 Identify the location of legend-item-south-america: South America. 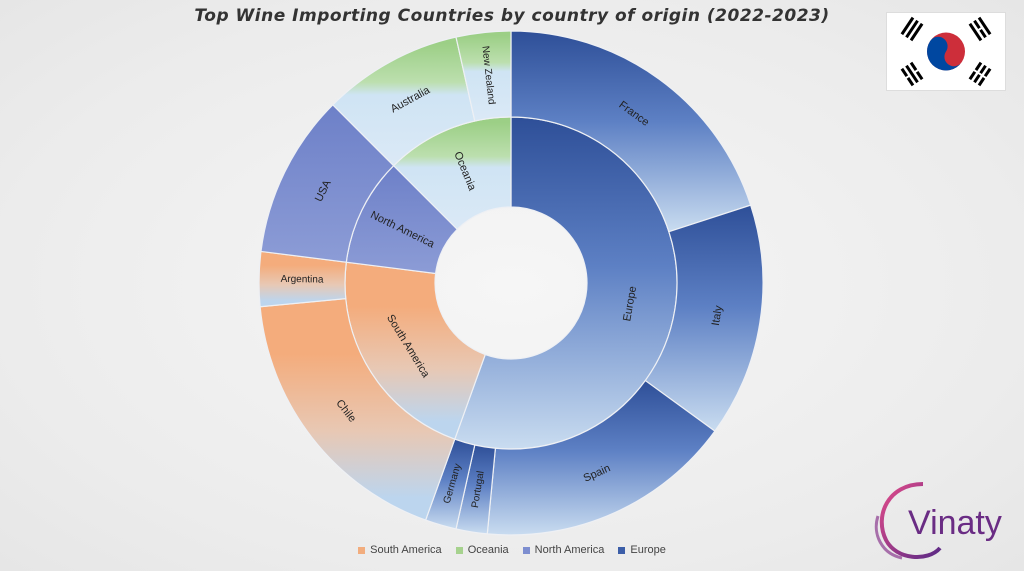
(400, 550).